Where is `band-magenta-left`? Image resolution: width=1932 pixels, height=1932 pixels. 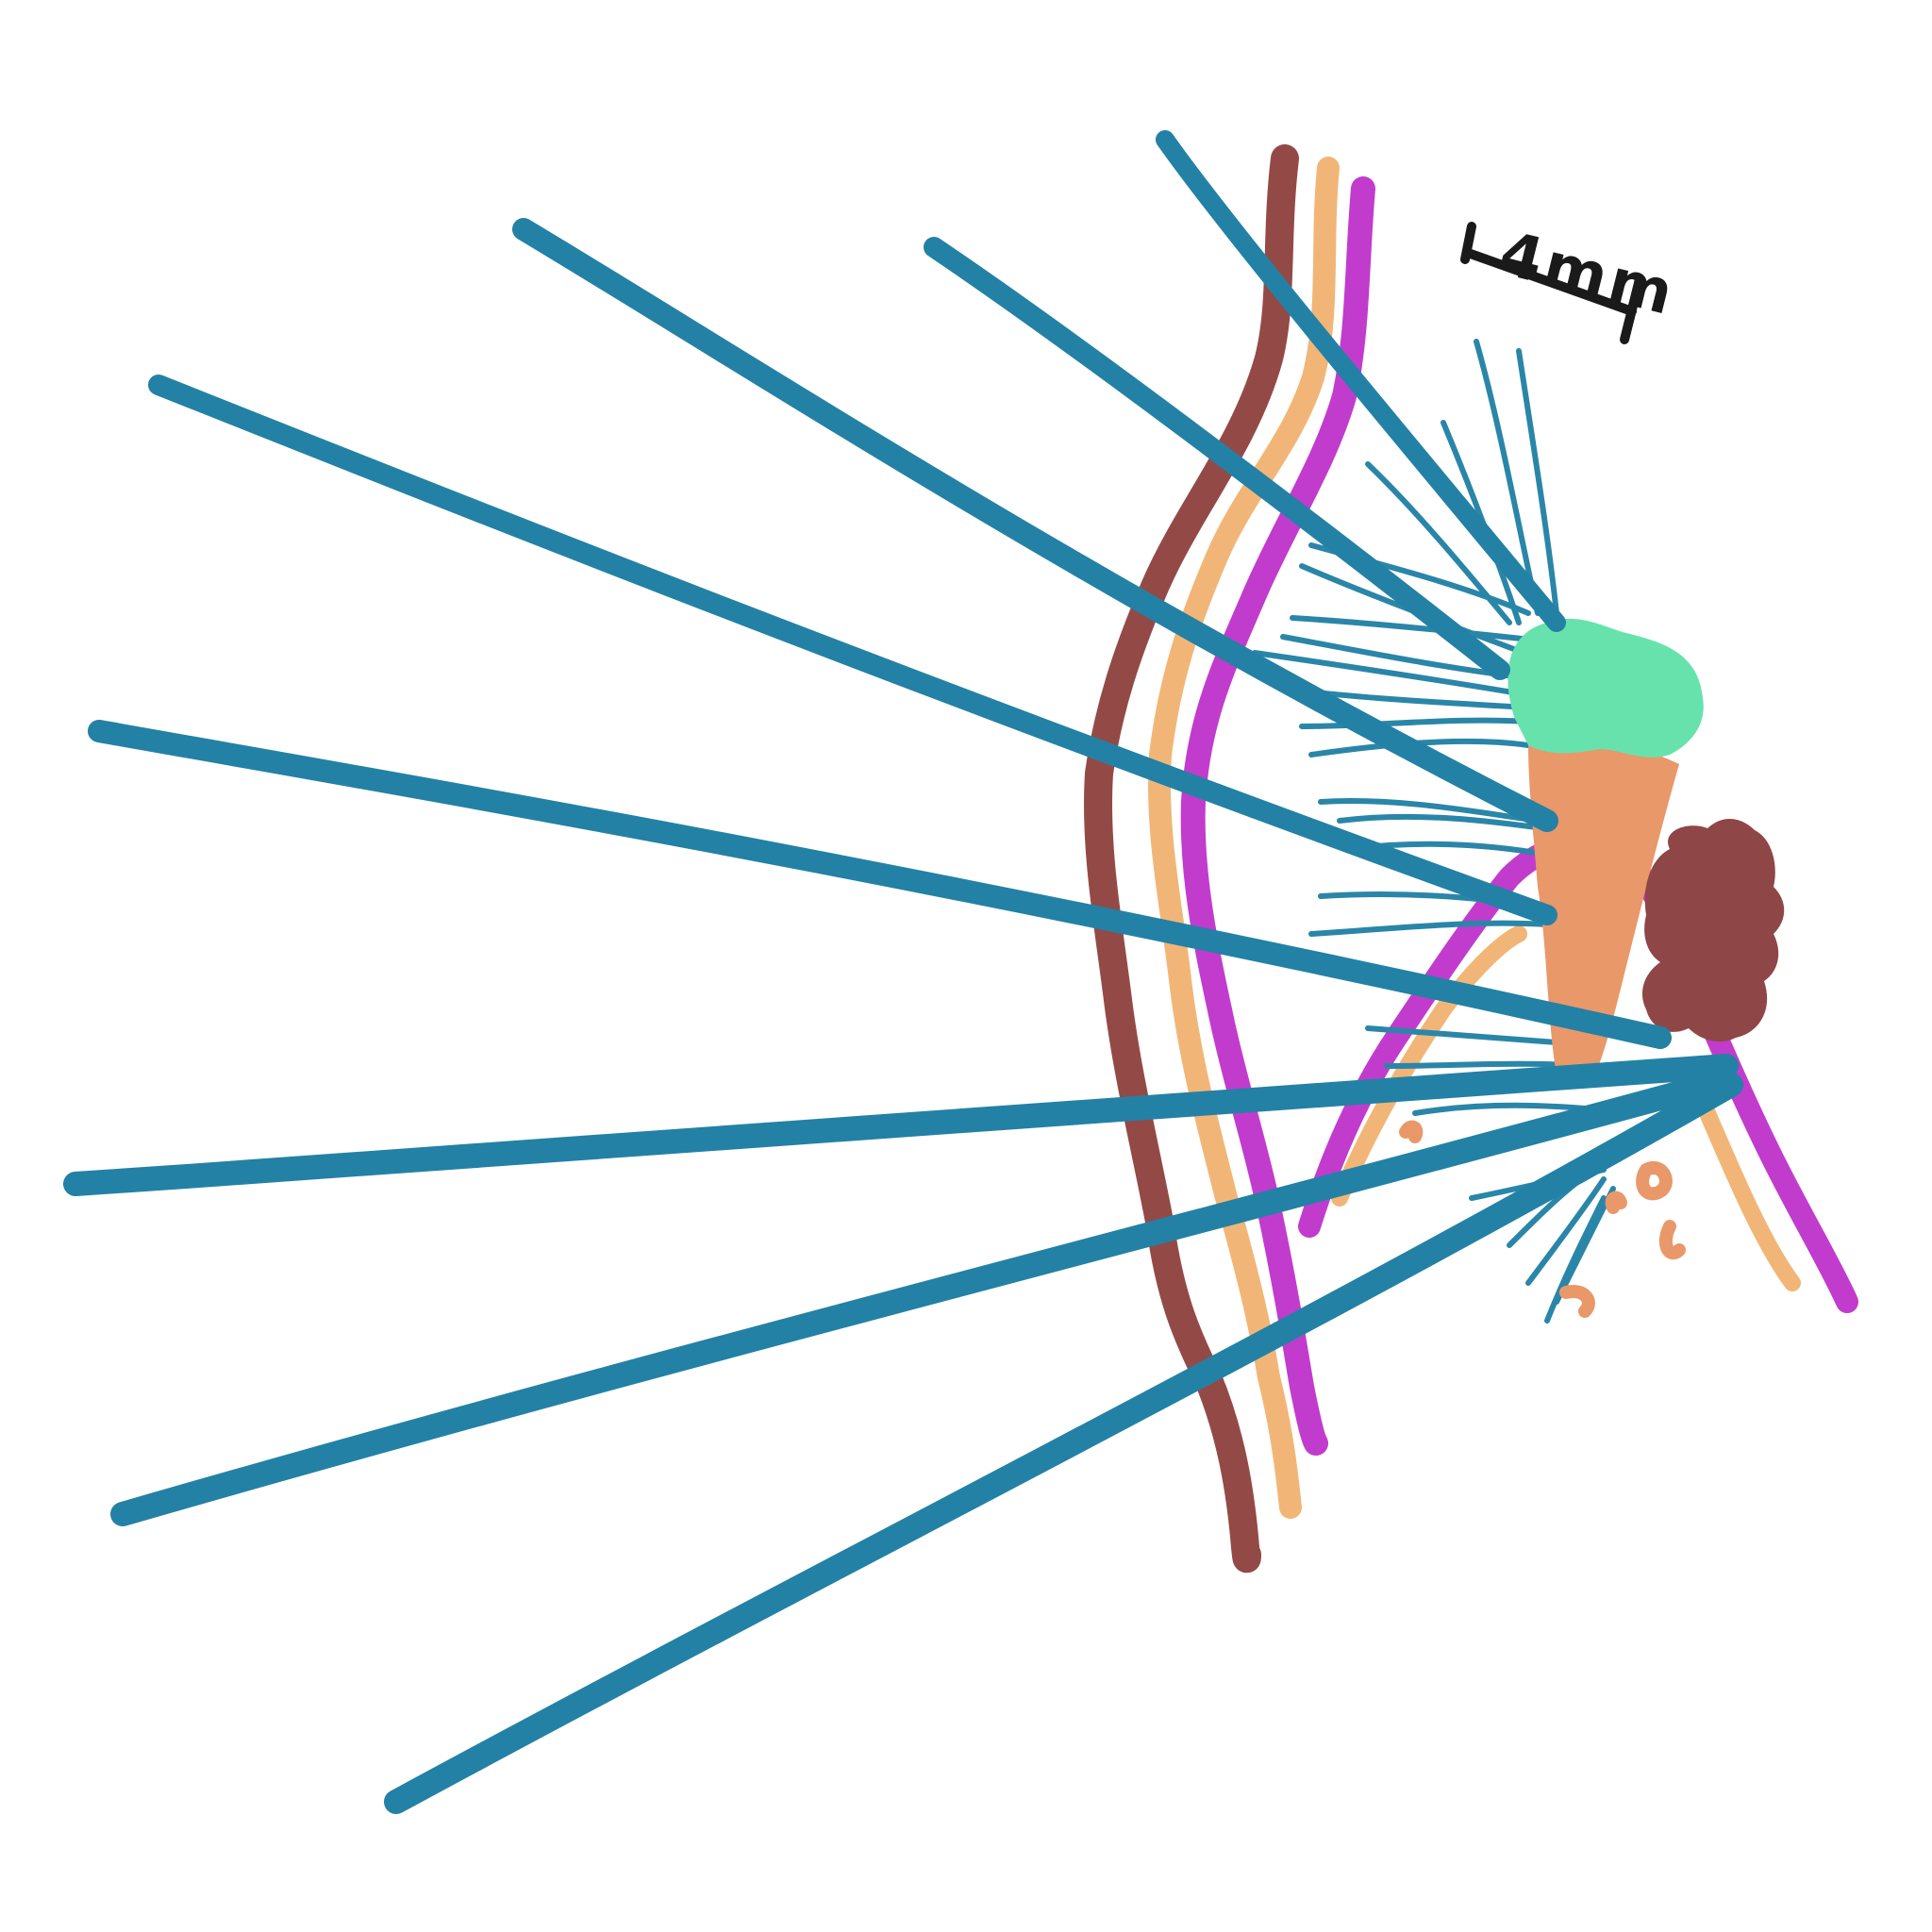 band-magenta-left is located at coordinates (1277, 816).